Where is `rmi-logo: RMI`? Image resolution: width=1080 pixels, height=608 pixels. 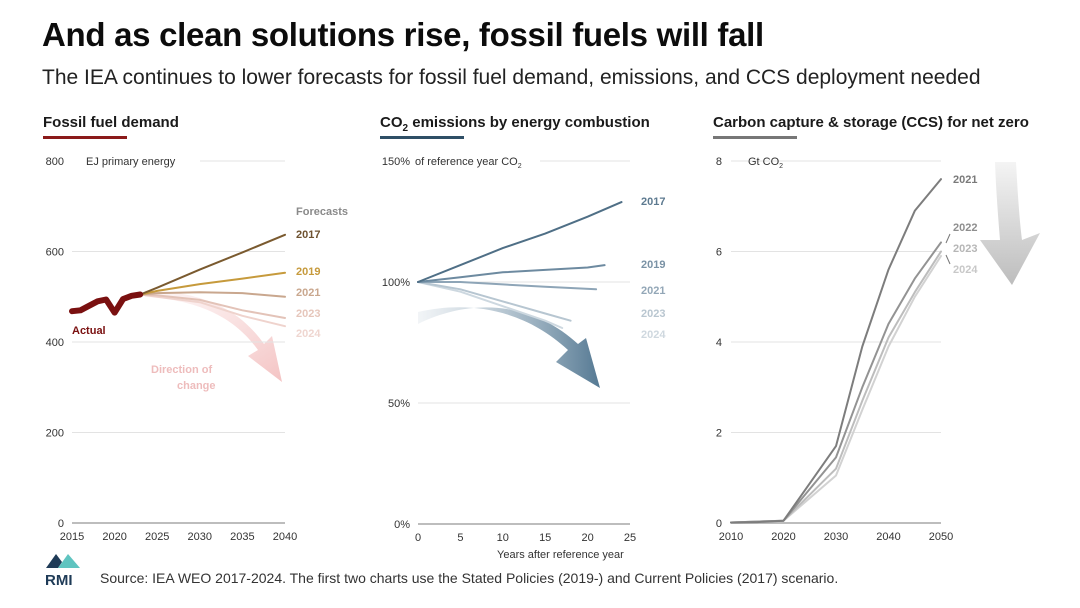 rmi-logo: RMI is located at coordinates (62, 571).